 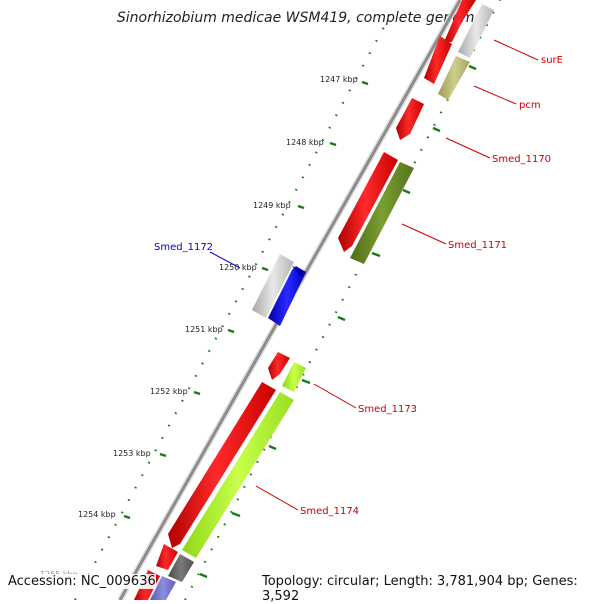 I want to click on gene-feature-red-long, so click(x=368, y=202).